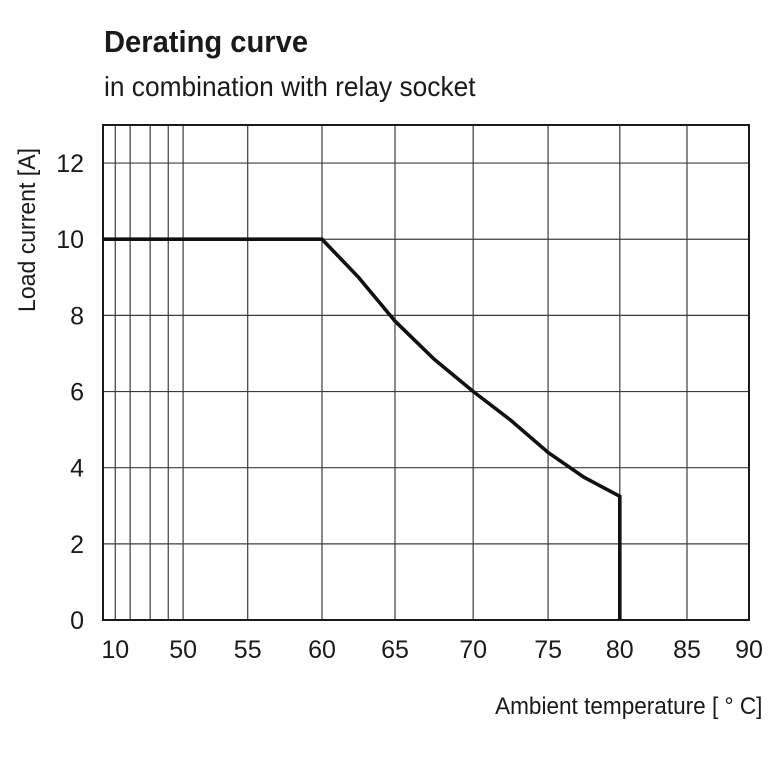  I want to click on x-tick-label-60: 60, so click(322, 650).